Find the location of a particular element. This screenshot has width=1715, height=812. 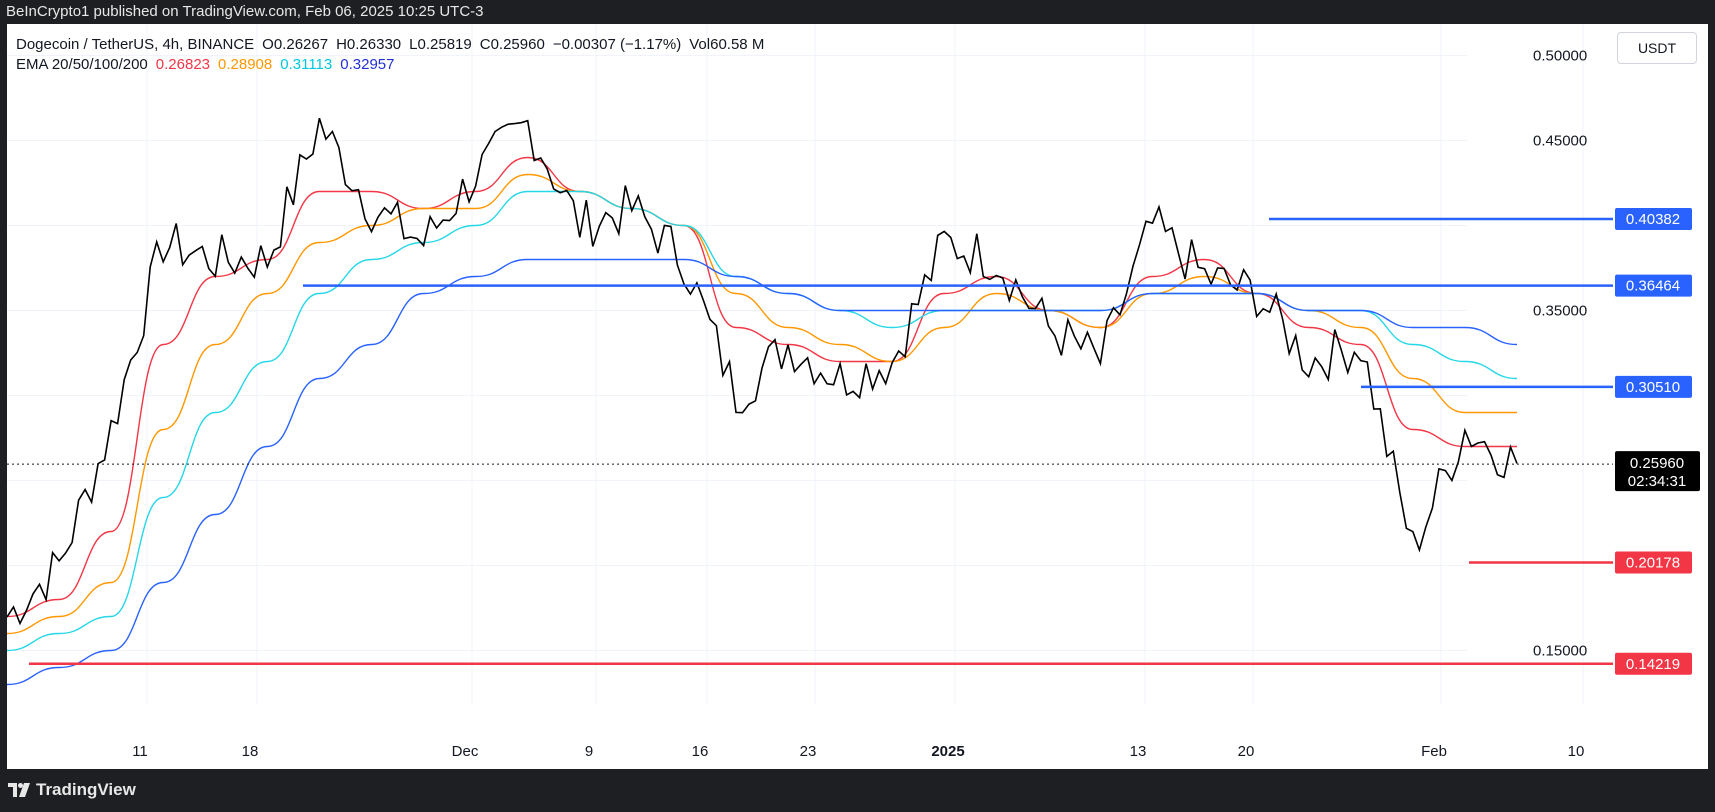

x-tick-label: 20 is located at coordinates (1246, 751).